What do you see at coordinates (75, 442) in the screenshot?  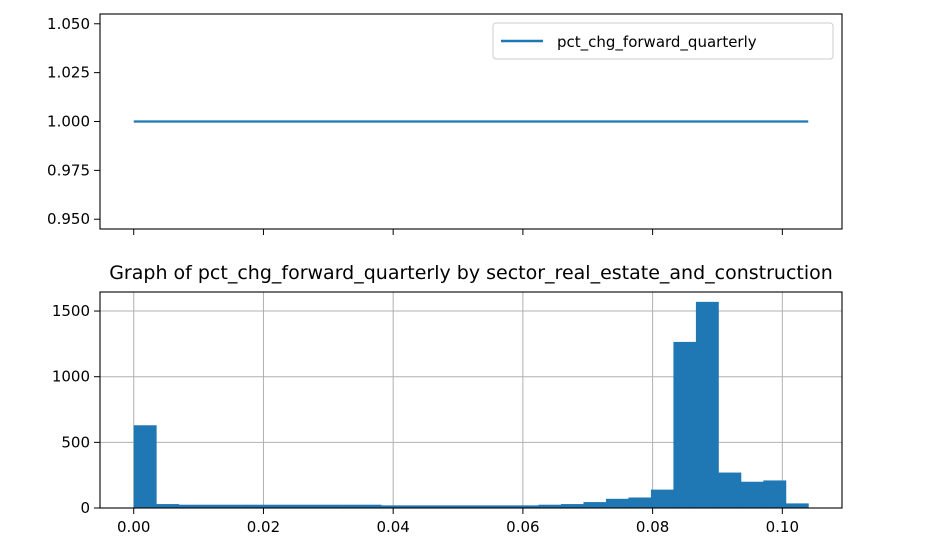 I see `y-tick-label: 500` at bounding box center [75, 442].